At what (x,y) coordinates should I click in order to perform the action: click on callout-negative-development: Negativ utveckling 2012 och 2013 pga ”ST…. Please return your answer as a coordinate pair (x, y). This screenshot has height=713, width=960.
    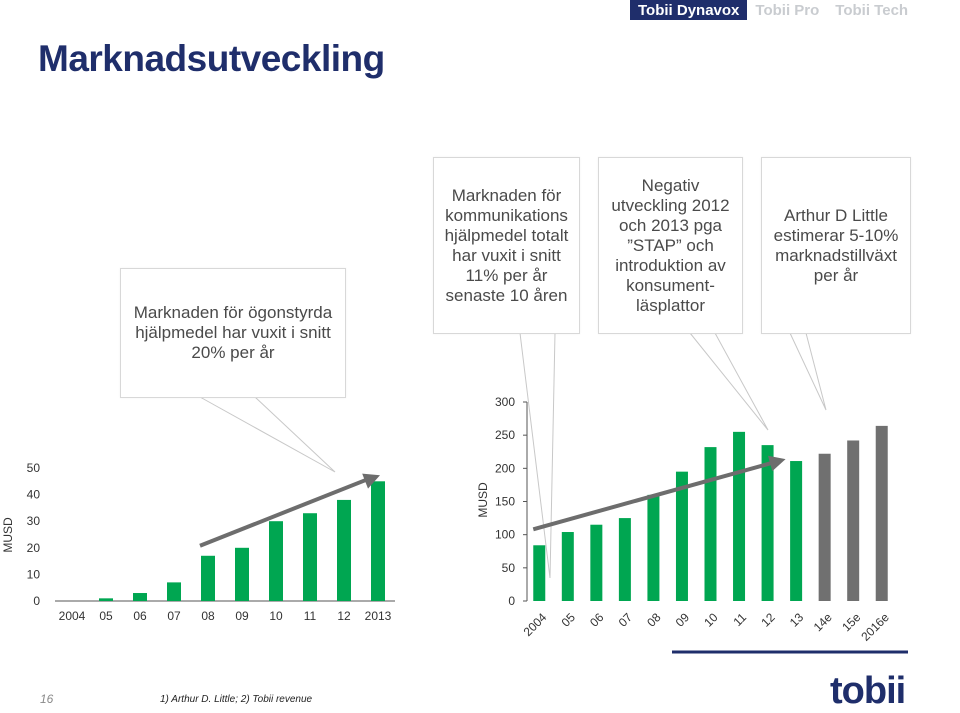
    Looking at the image, I should click on (670, 245).